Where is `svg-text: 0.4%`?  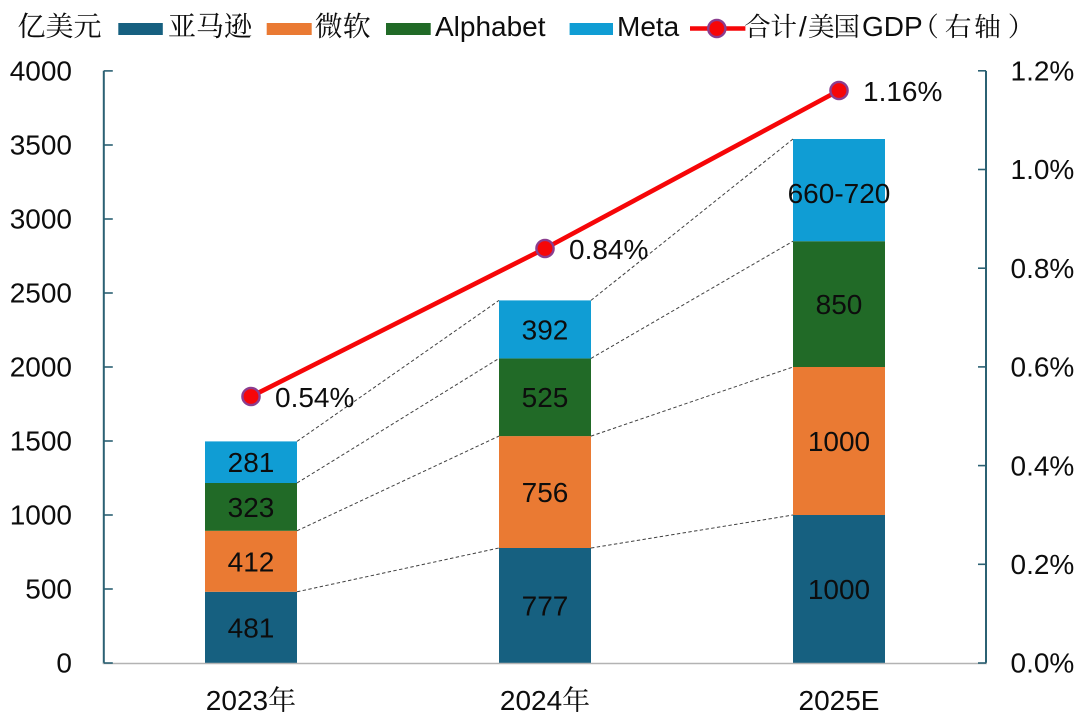 svg-text: 0.4% is located at coordinates (1043, 465).